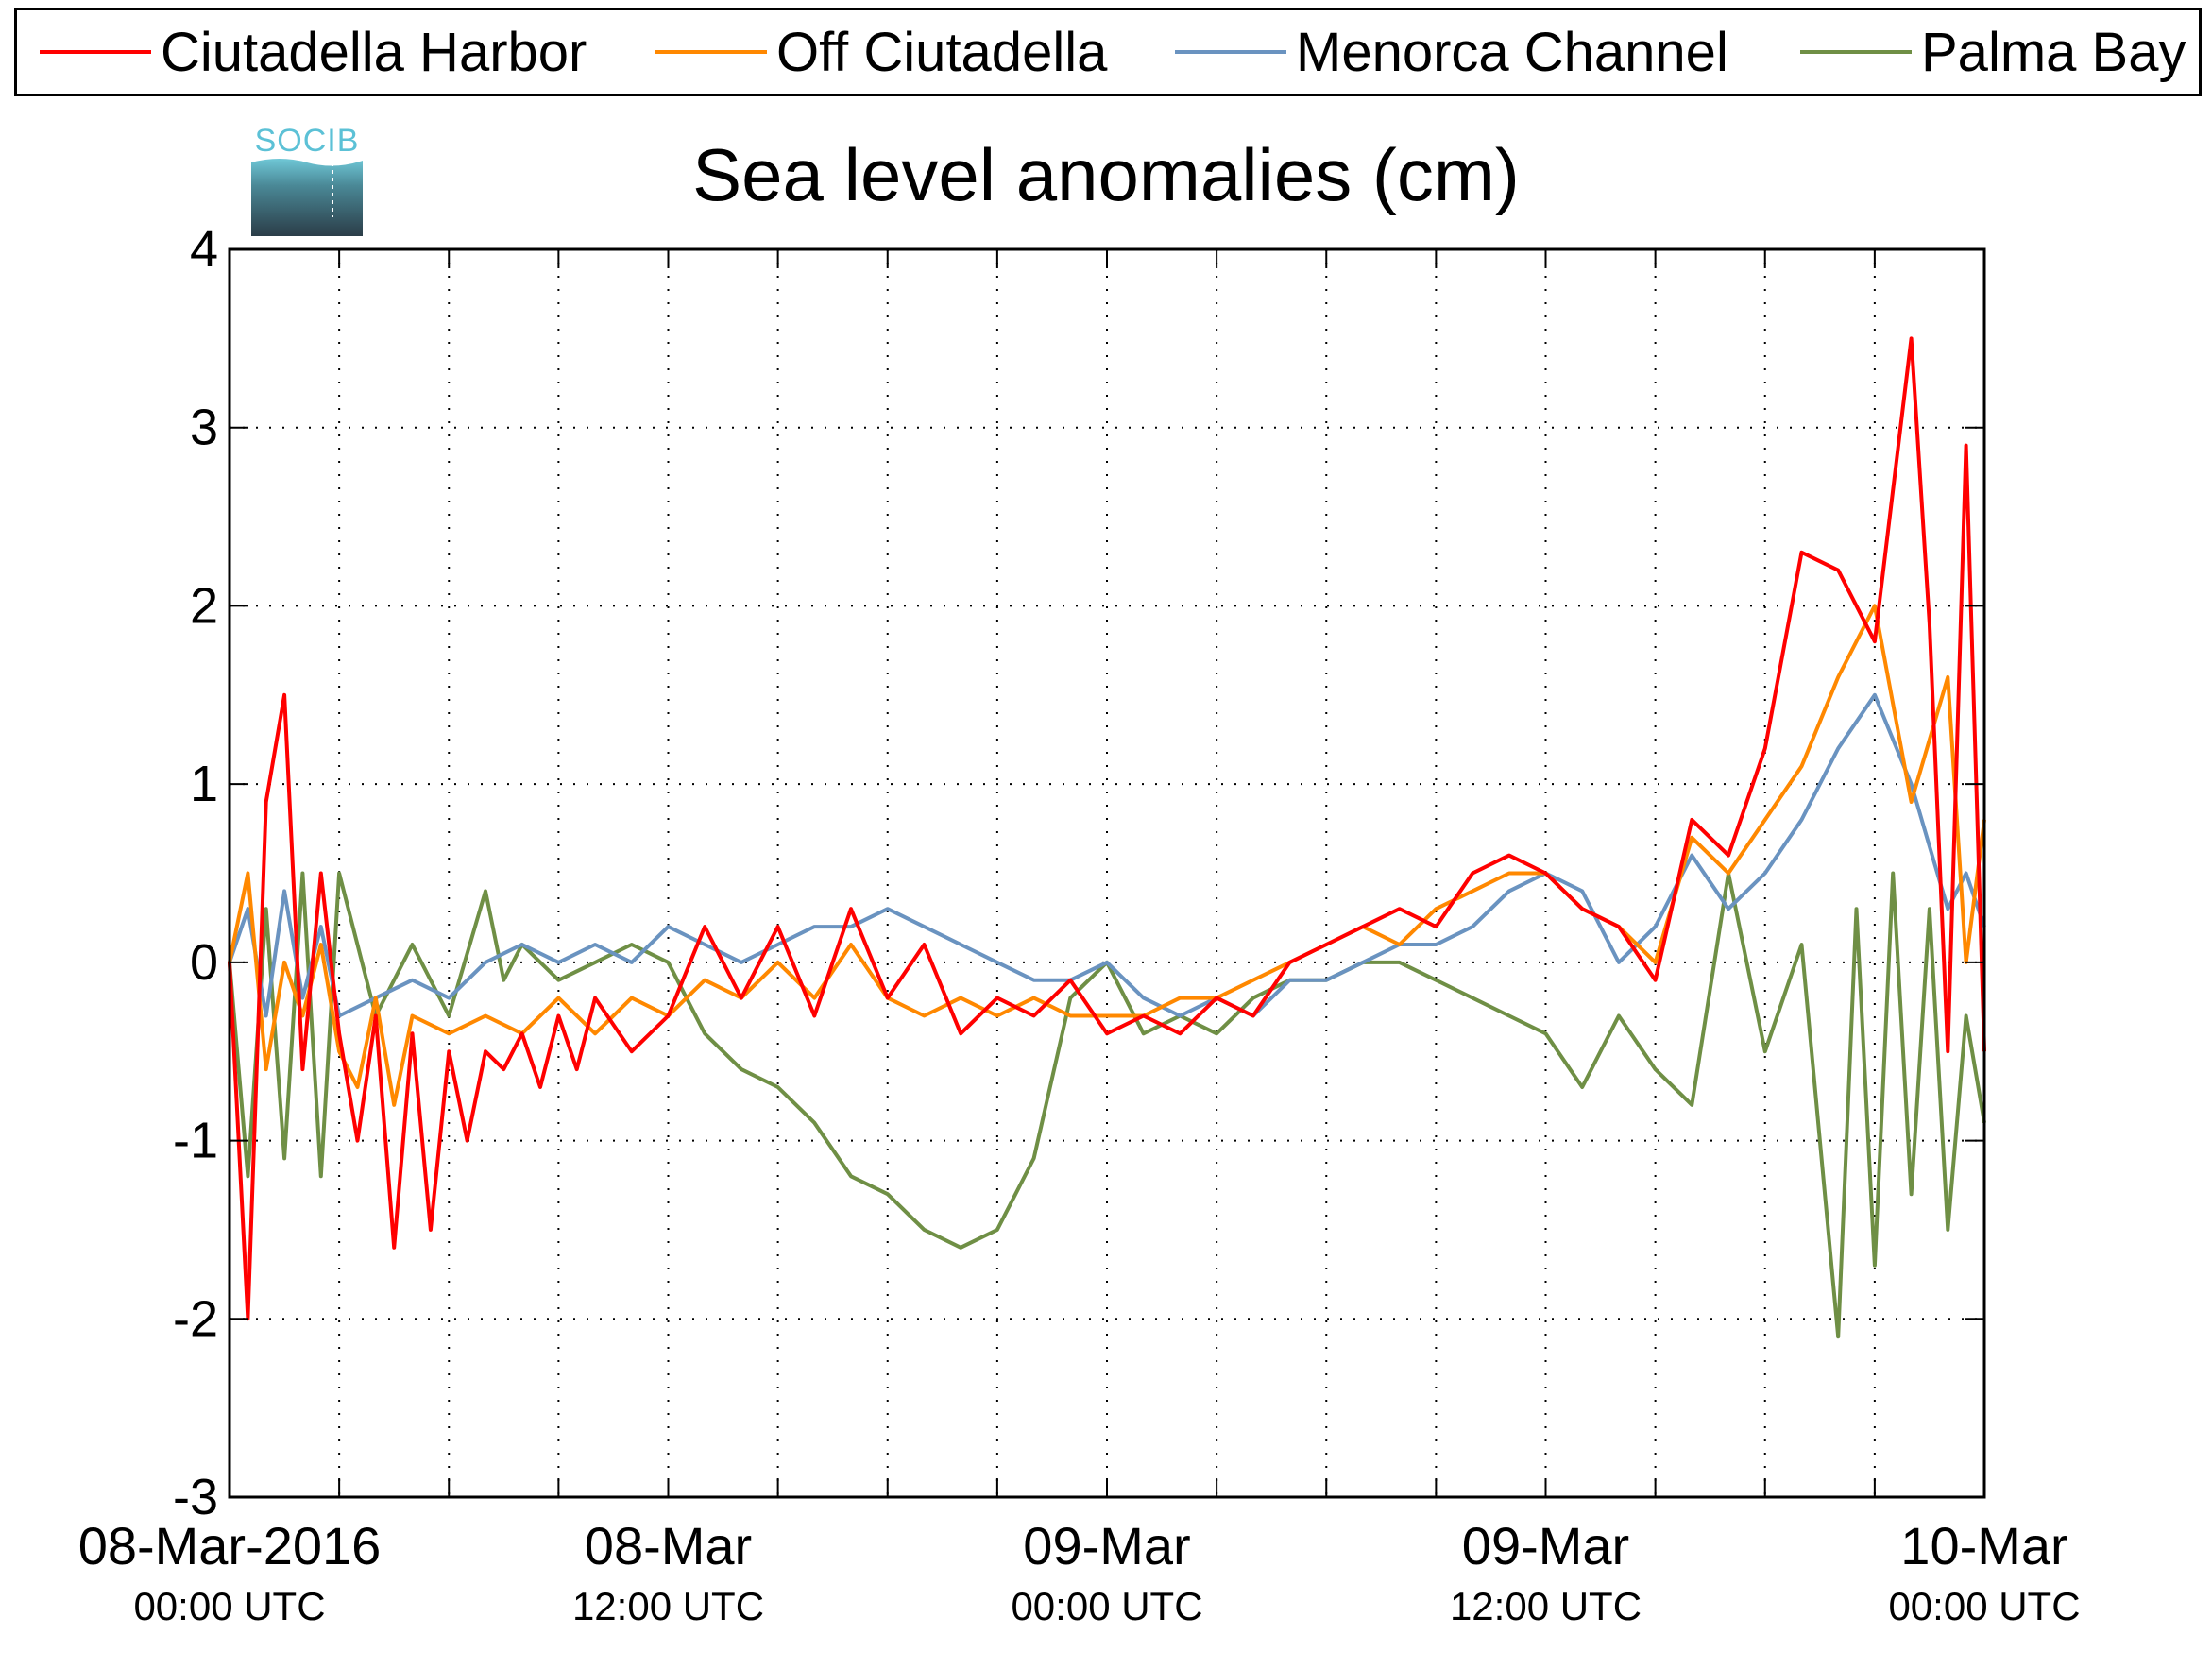  I want to click on legend-item-ciutadella-harbor: Ciutadella Harbor, so click(313, 52).